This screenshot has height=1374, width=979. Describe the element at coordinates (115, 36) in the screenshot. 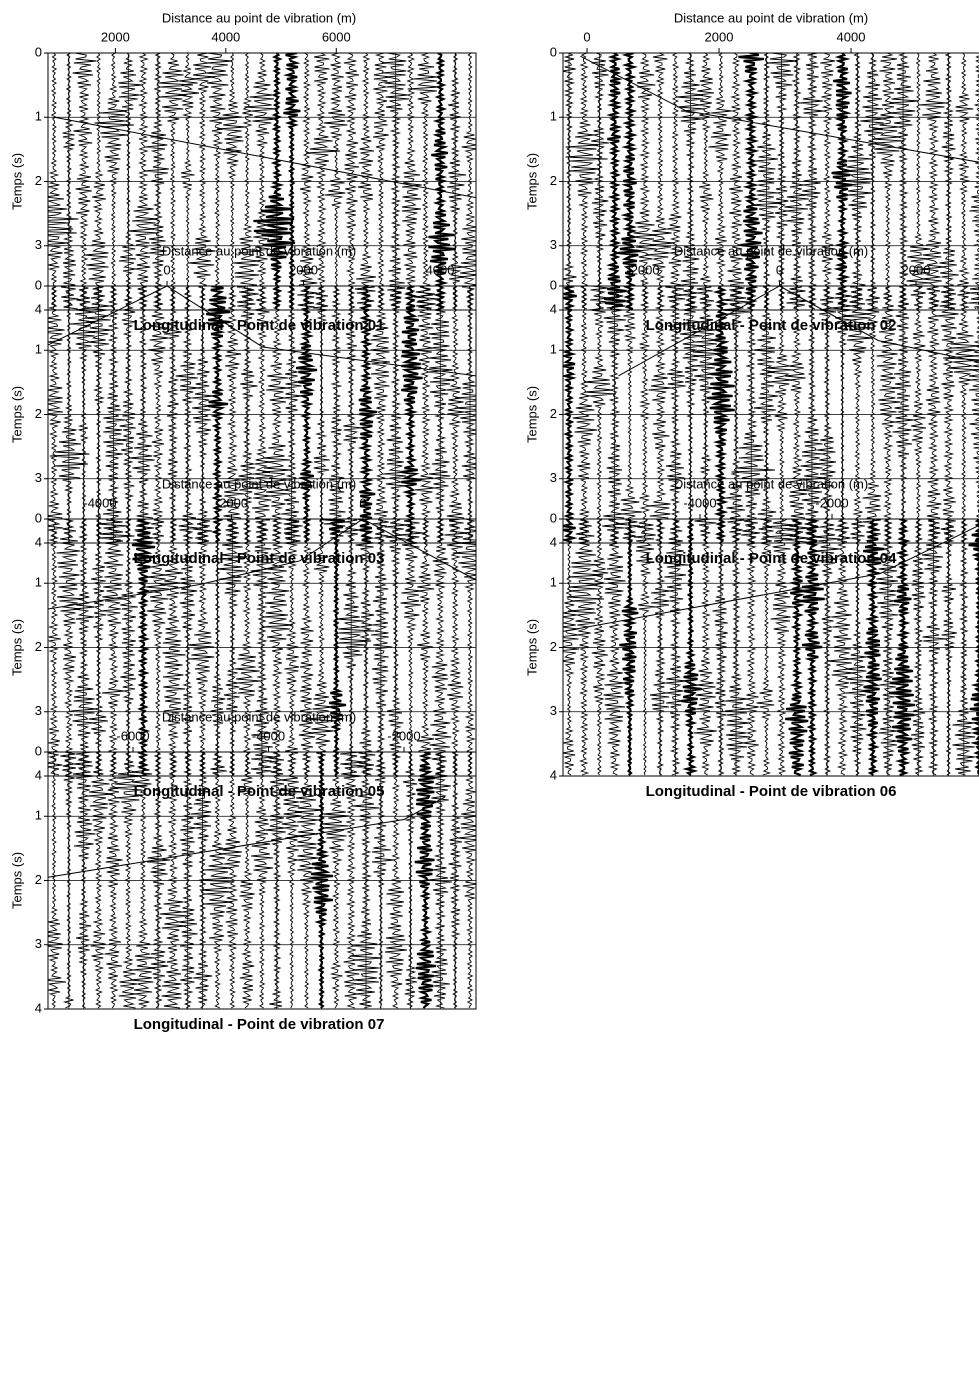

I see `x-tick-label: 2000` at that location.